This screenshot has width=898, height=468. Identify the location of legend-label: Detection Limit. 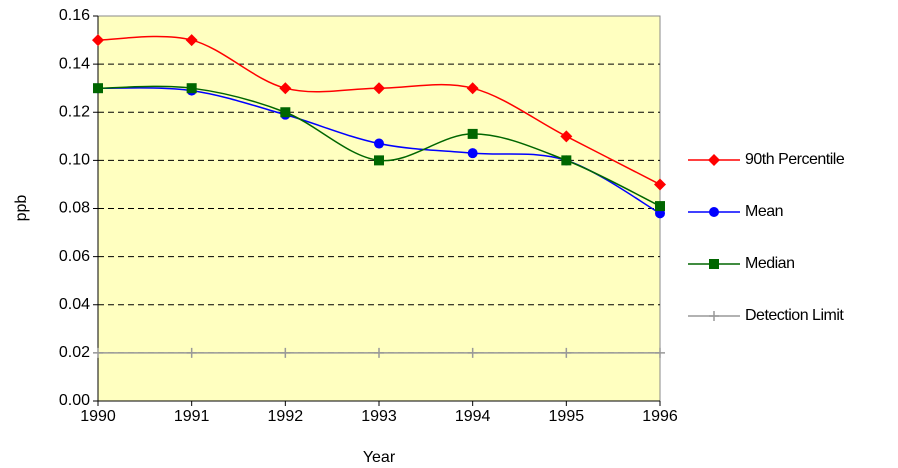
(794, 315).